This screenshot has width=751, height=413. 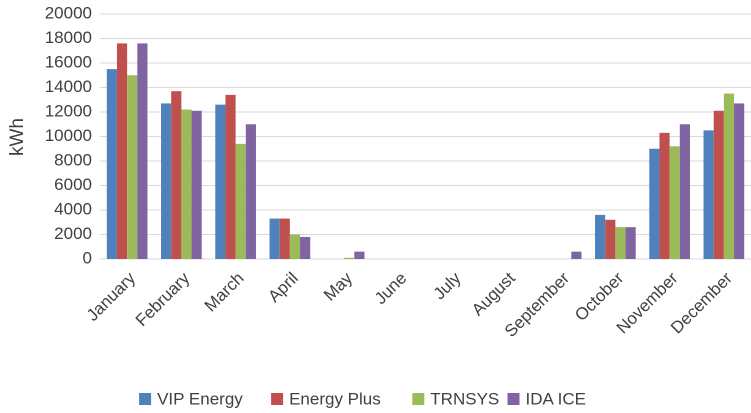 I want to click on y-tick-label: 0, so click(x=87, y=257).